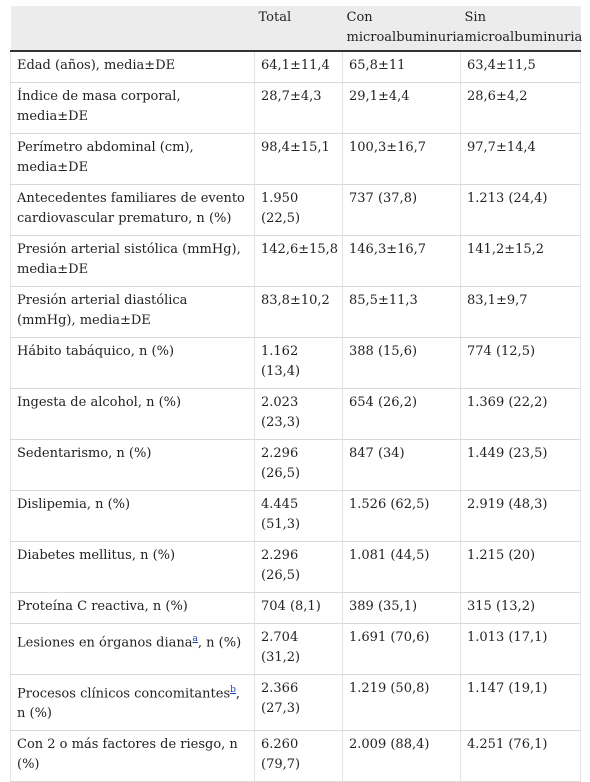 This screenshot has height=782, width=590. I want to click on header-total: Total, so click(298, 29).